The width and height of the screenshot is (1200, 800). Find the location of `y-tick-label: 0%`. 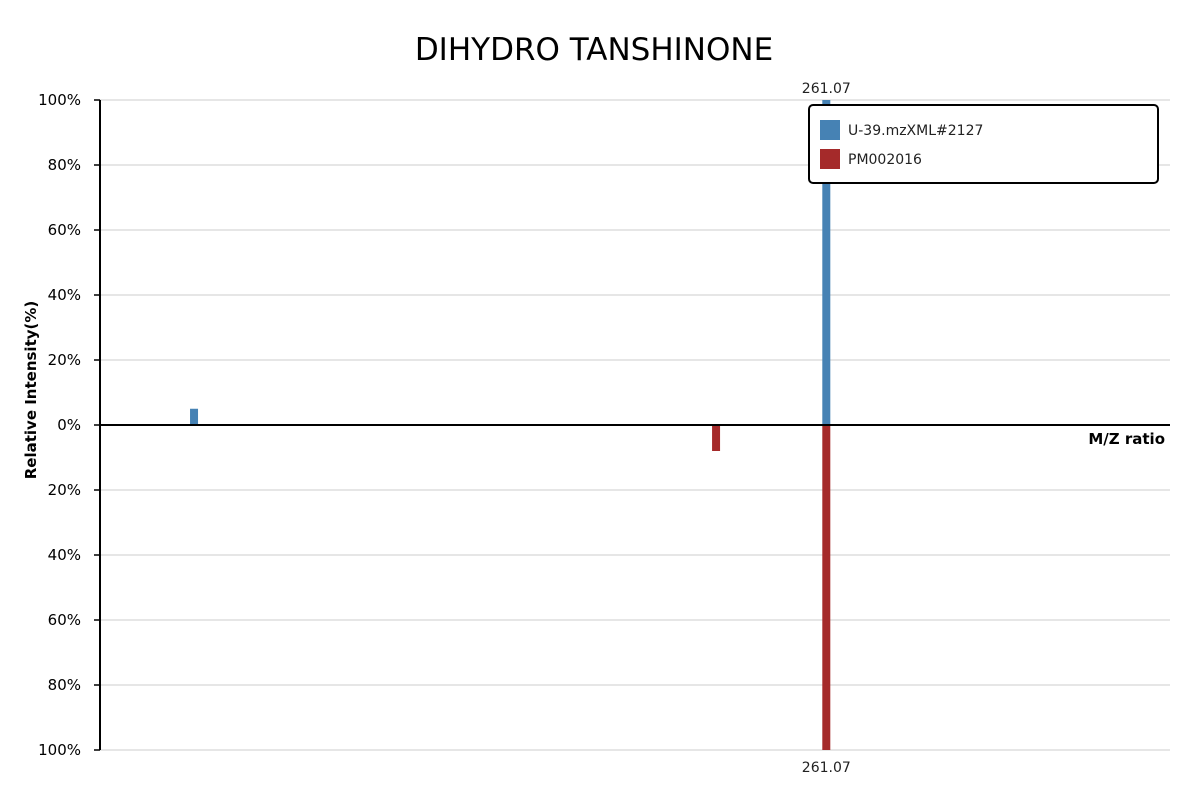

y-tick-label: 0% is located at coordinates (69, 425).